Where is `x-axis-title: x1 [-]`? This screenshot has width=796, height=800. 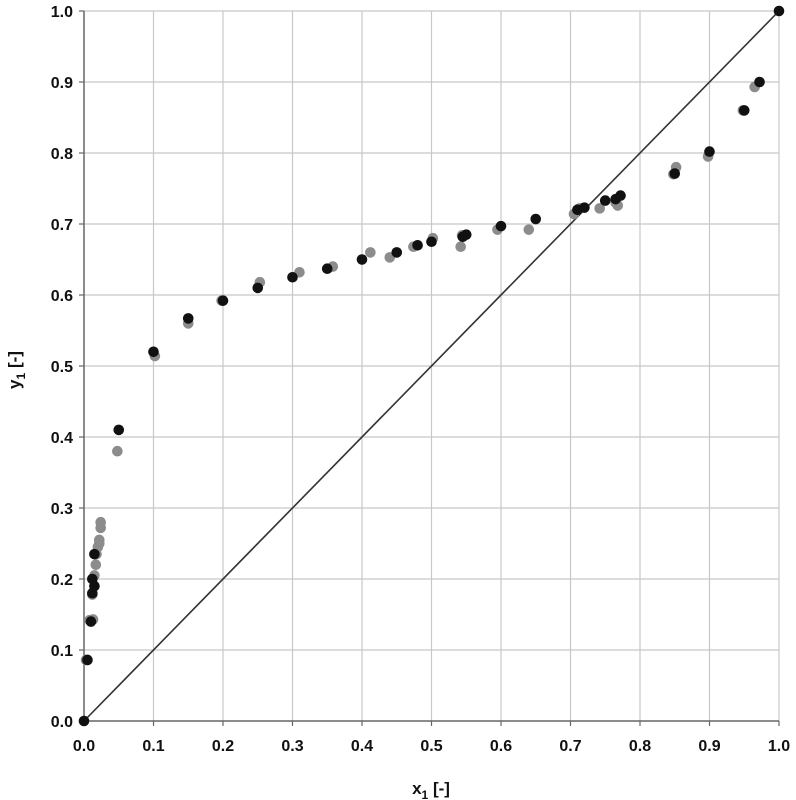
x-axis-title: x1 [-] is located at coordinates (431, 789).